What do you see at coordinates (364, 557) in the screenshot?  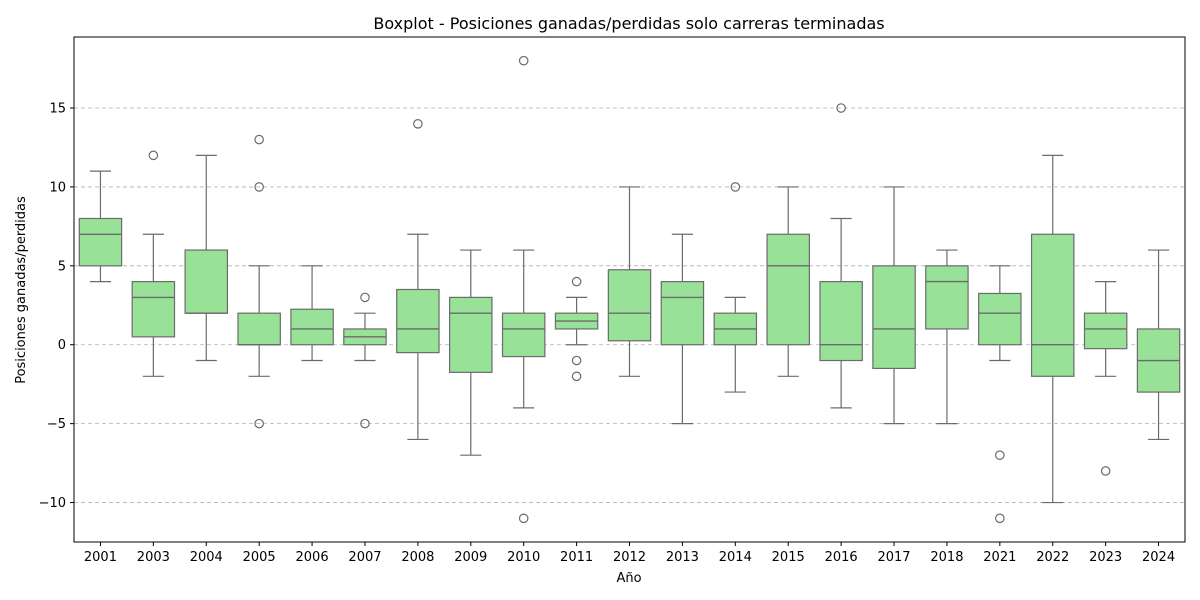 I see `x-tick-label: 2007` at bounding box center [364, 557].